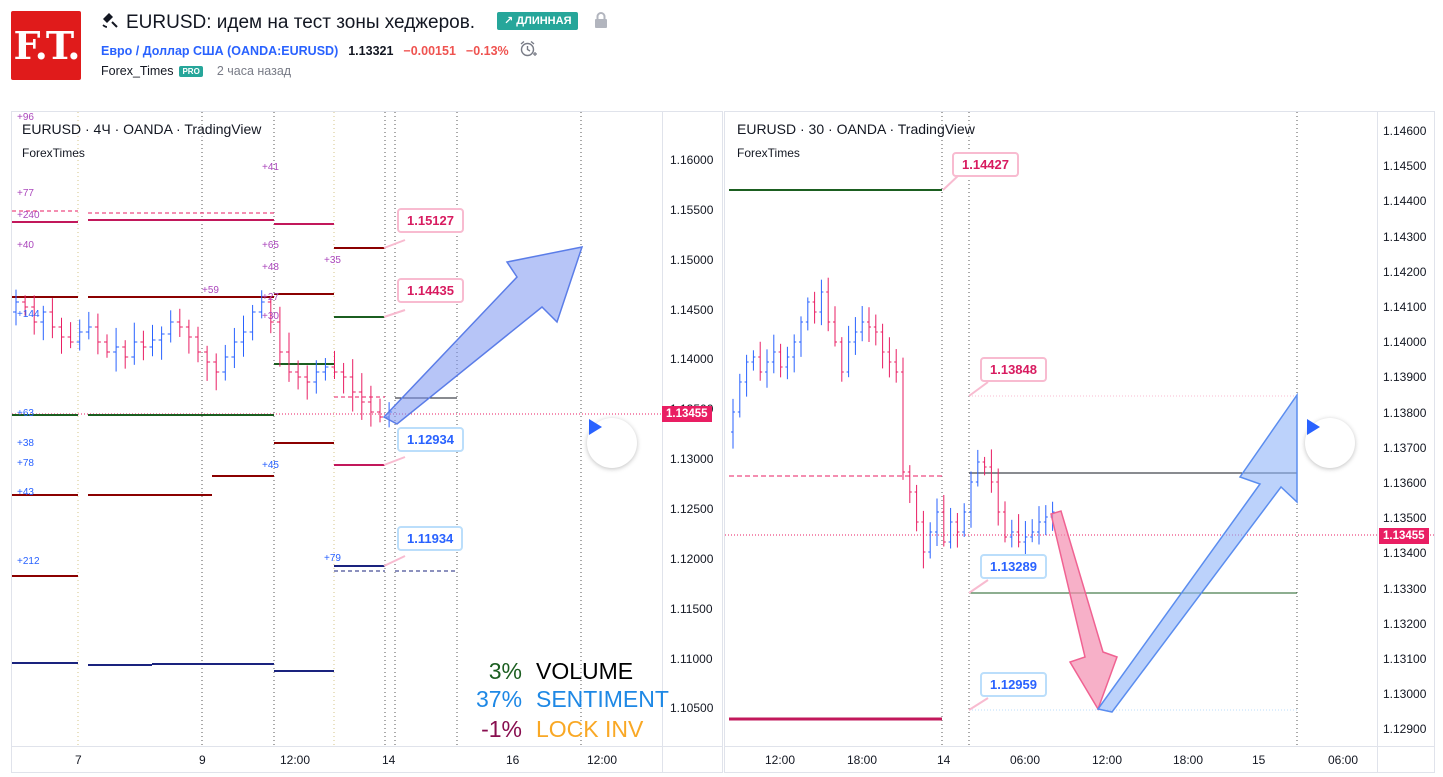 This screenshot has height=777, width=1443. I want to click on volume-label: +144, so click(28, 314).